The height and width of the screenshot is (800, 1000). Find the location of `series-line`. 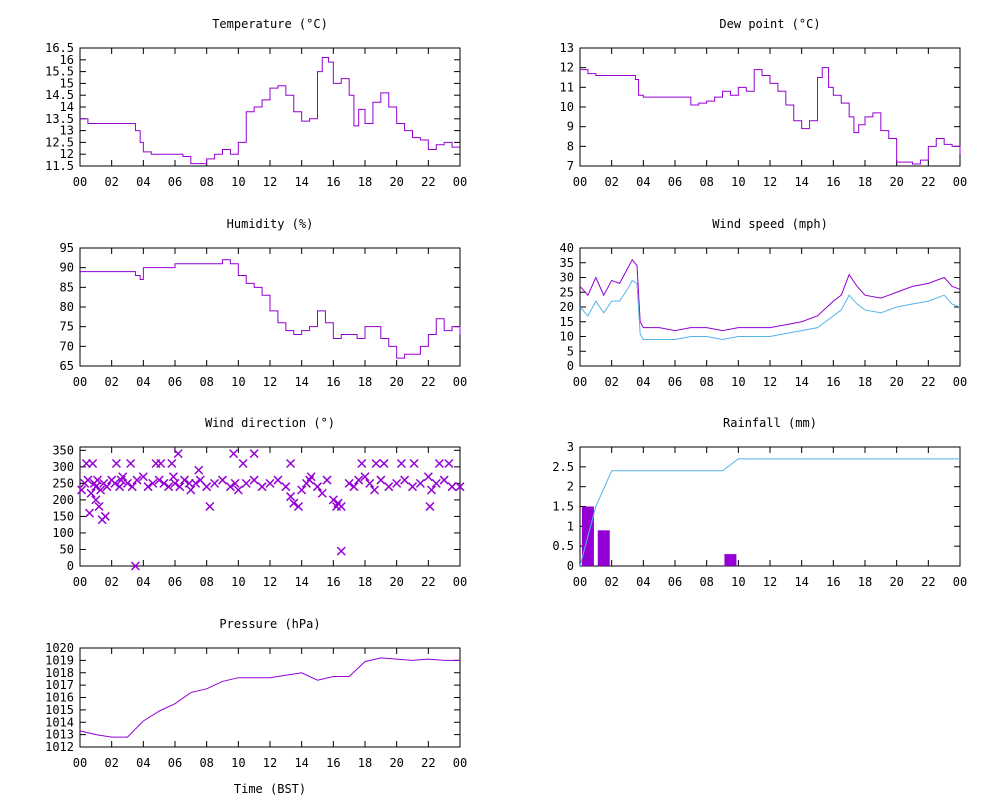

series-line is located at coordinates (270, 110).